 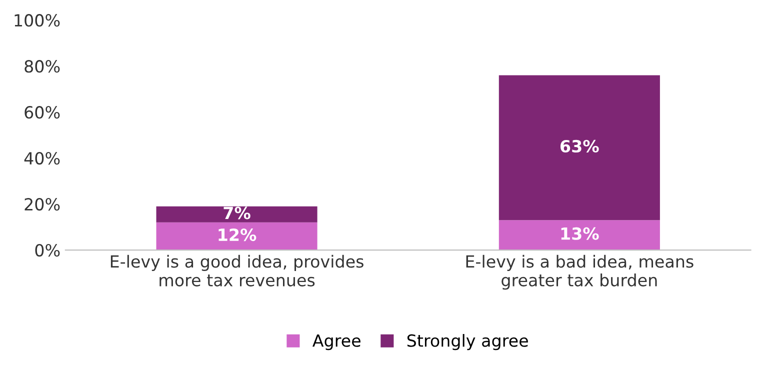 What do you see at coordinates (47, 250) in the screenshot?
I see `y-tick-label: 0%` at bounding box center [47, 250].